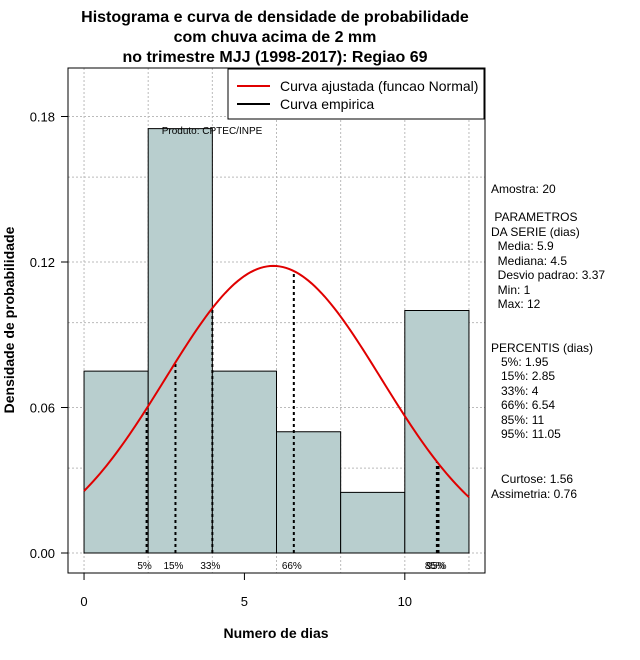 The width and height of the screenshot is (640, 660). I want to click on percentile-label-85: 85%, so click(435, 566).